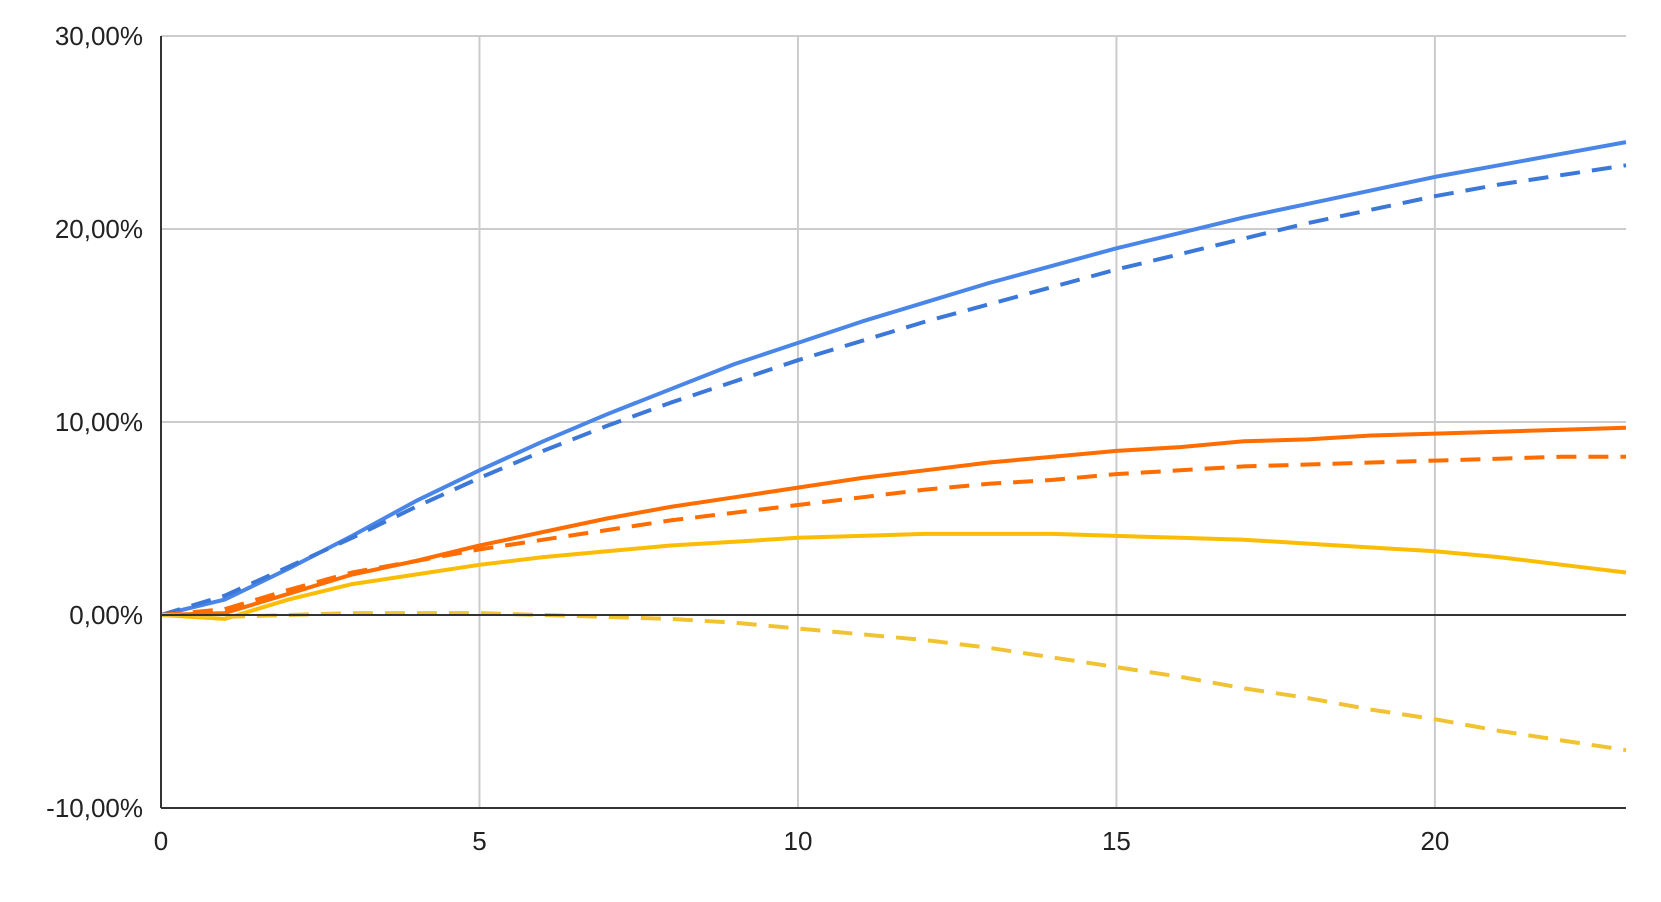 The height and width of the screenshot is (902, 1661). What do you see at coordinates (797, 841) in the screenshot?
I see `x-tick-label: 10` at bounding box center [797, 841].